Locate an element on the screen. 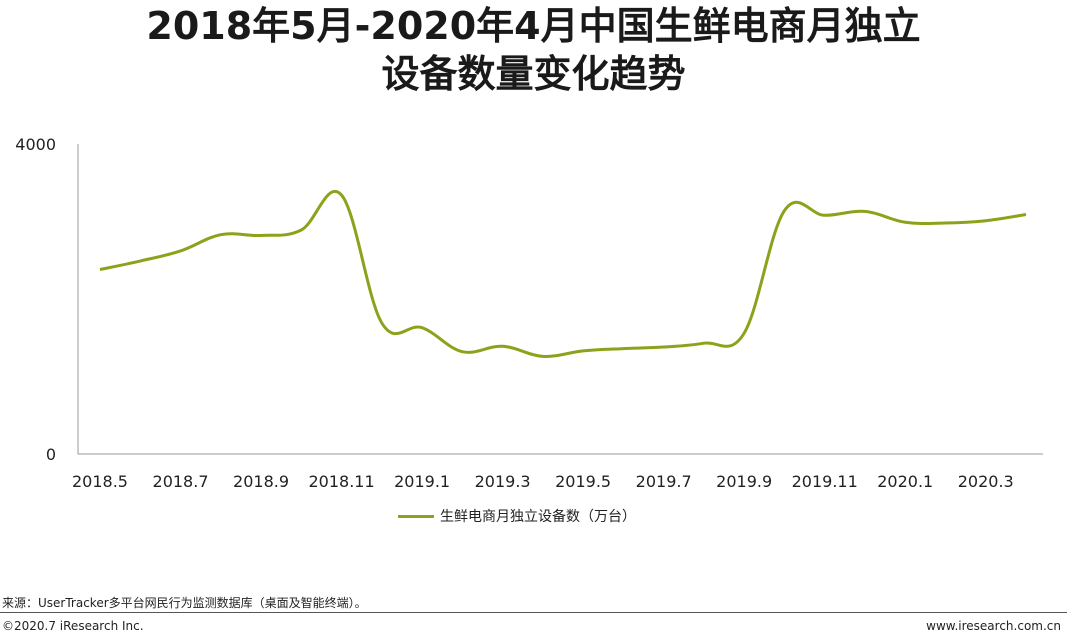  y-tick-label: 0 is located at coordinates (51, 454).